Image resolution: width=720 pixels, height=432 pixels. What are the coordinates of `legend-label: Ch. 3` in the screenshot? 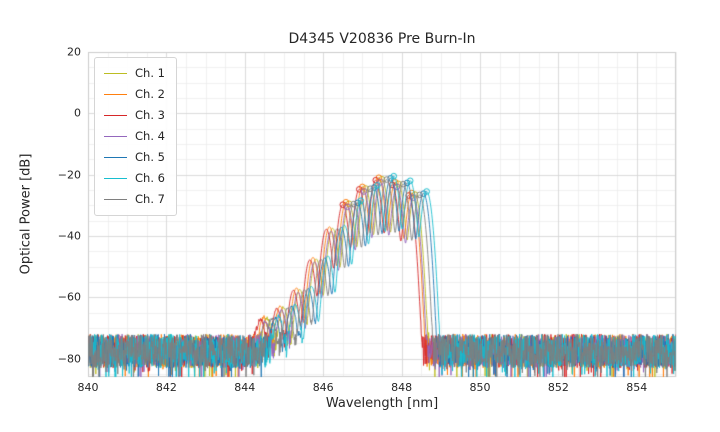 It's located at (150, 115).